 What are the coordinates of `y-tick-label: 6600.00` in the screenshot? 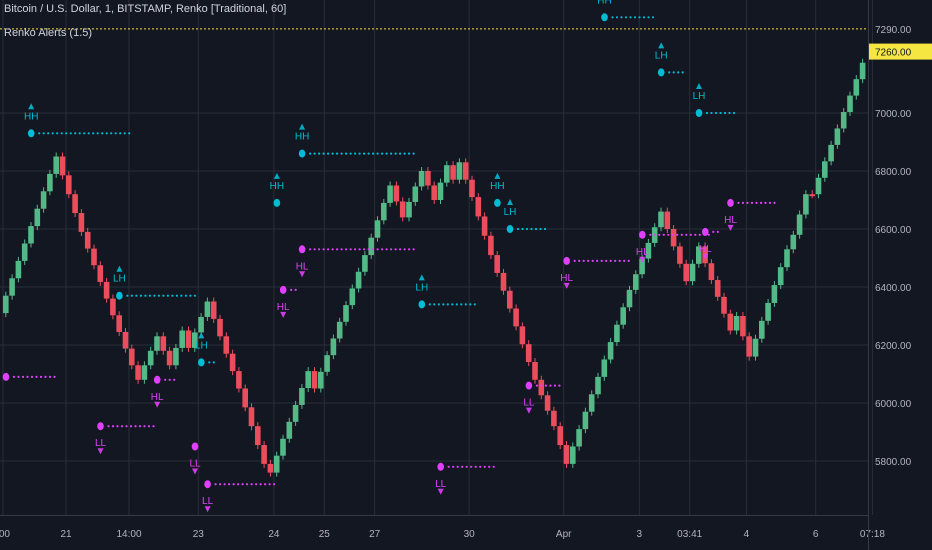 It's located at (893, 230).